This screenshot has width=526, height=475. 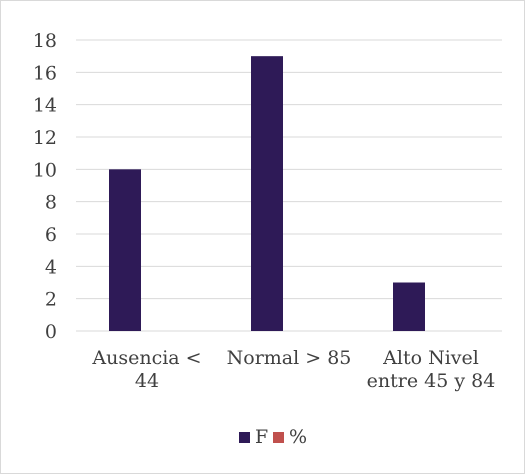 I want to click on y-tick-label: 14, so click(x=45, y=106).